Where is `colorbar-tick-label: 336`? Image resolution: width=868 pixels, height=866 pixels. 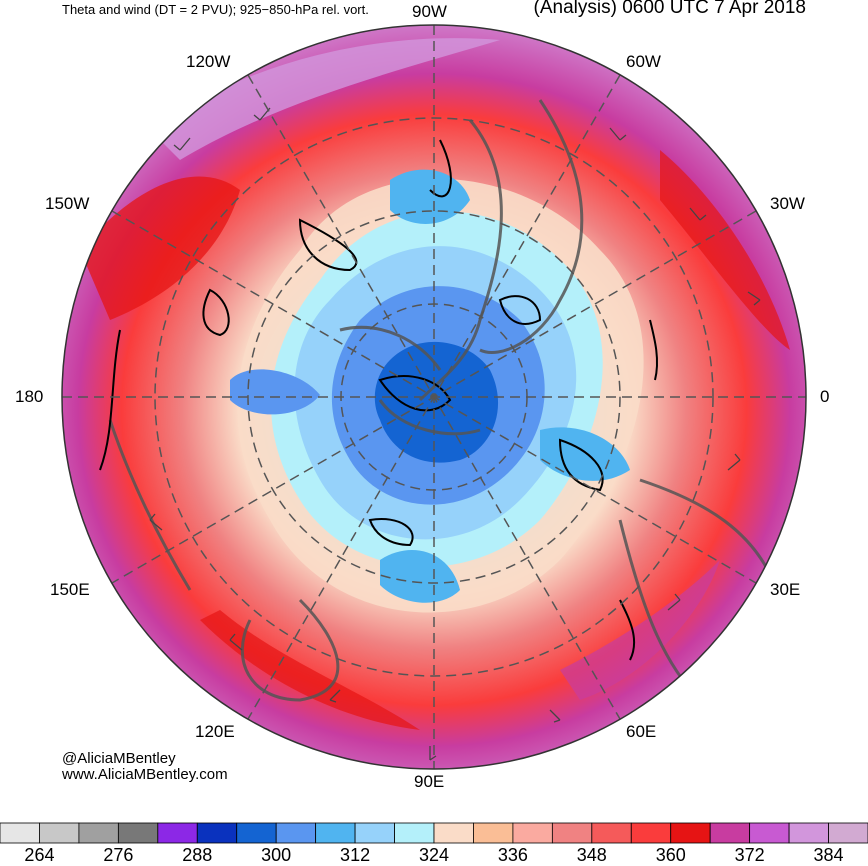
colorbar-tick-label: 336 is located at coordinates (512, 855).